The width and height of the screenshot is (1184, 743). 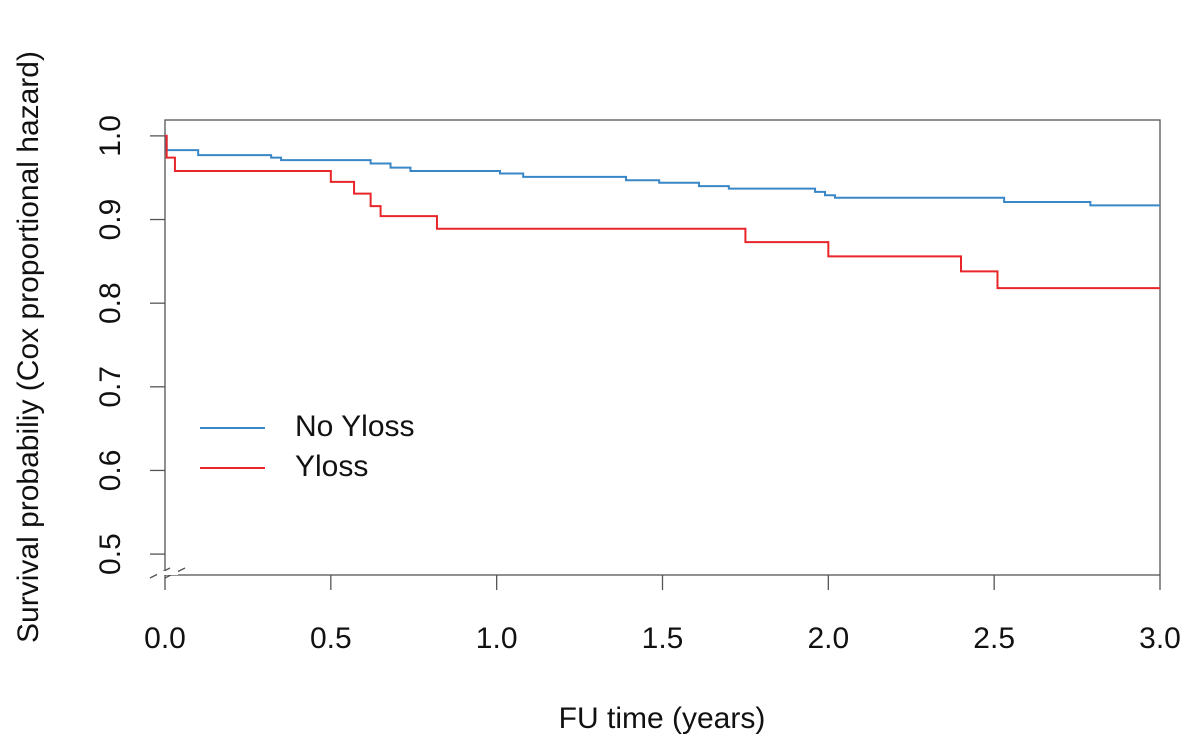 I want to click on x-tick-label: 1.5, so click(x=663, y=638).